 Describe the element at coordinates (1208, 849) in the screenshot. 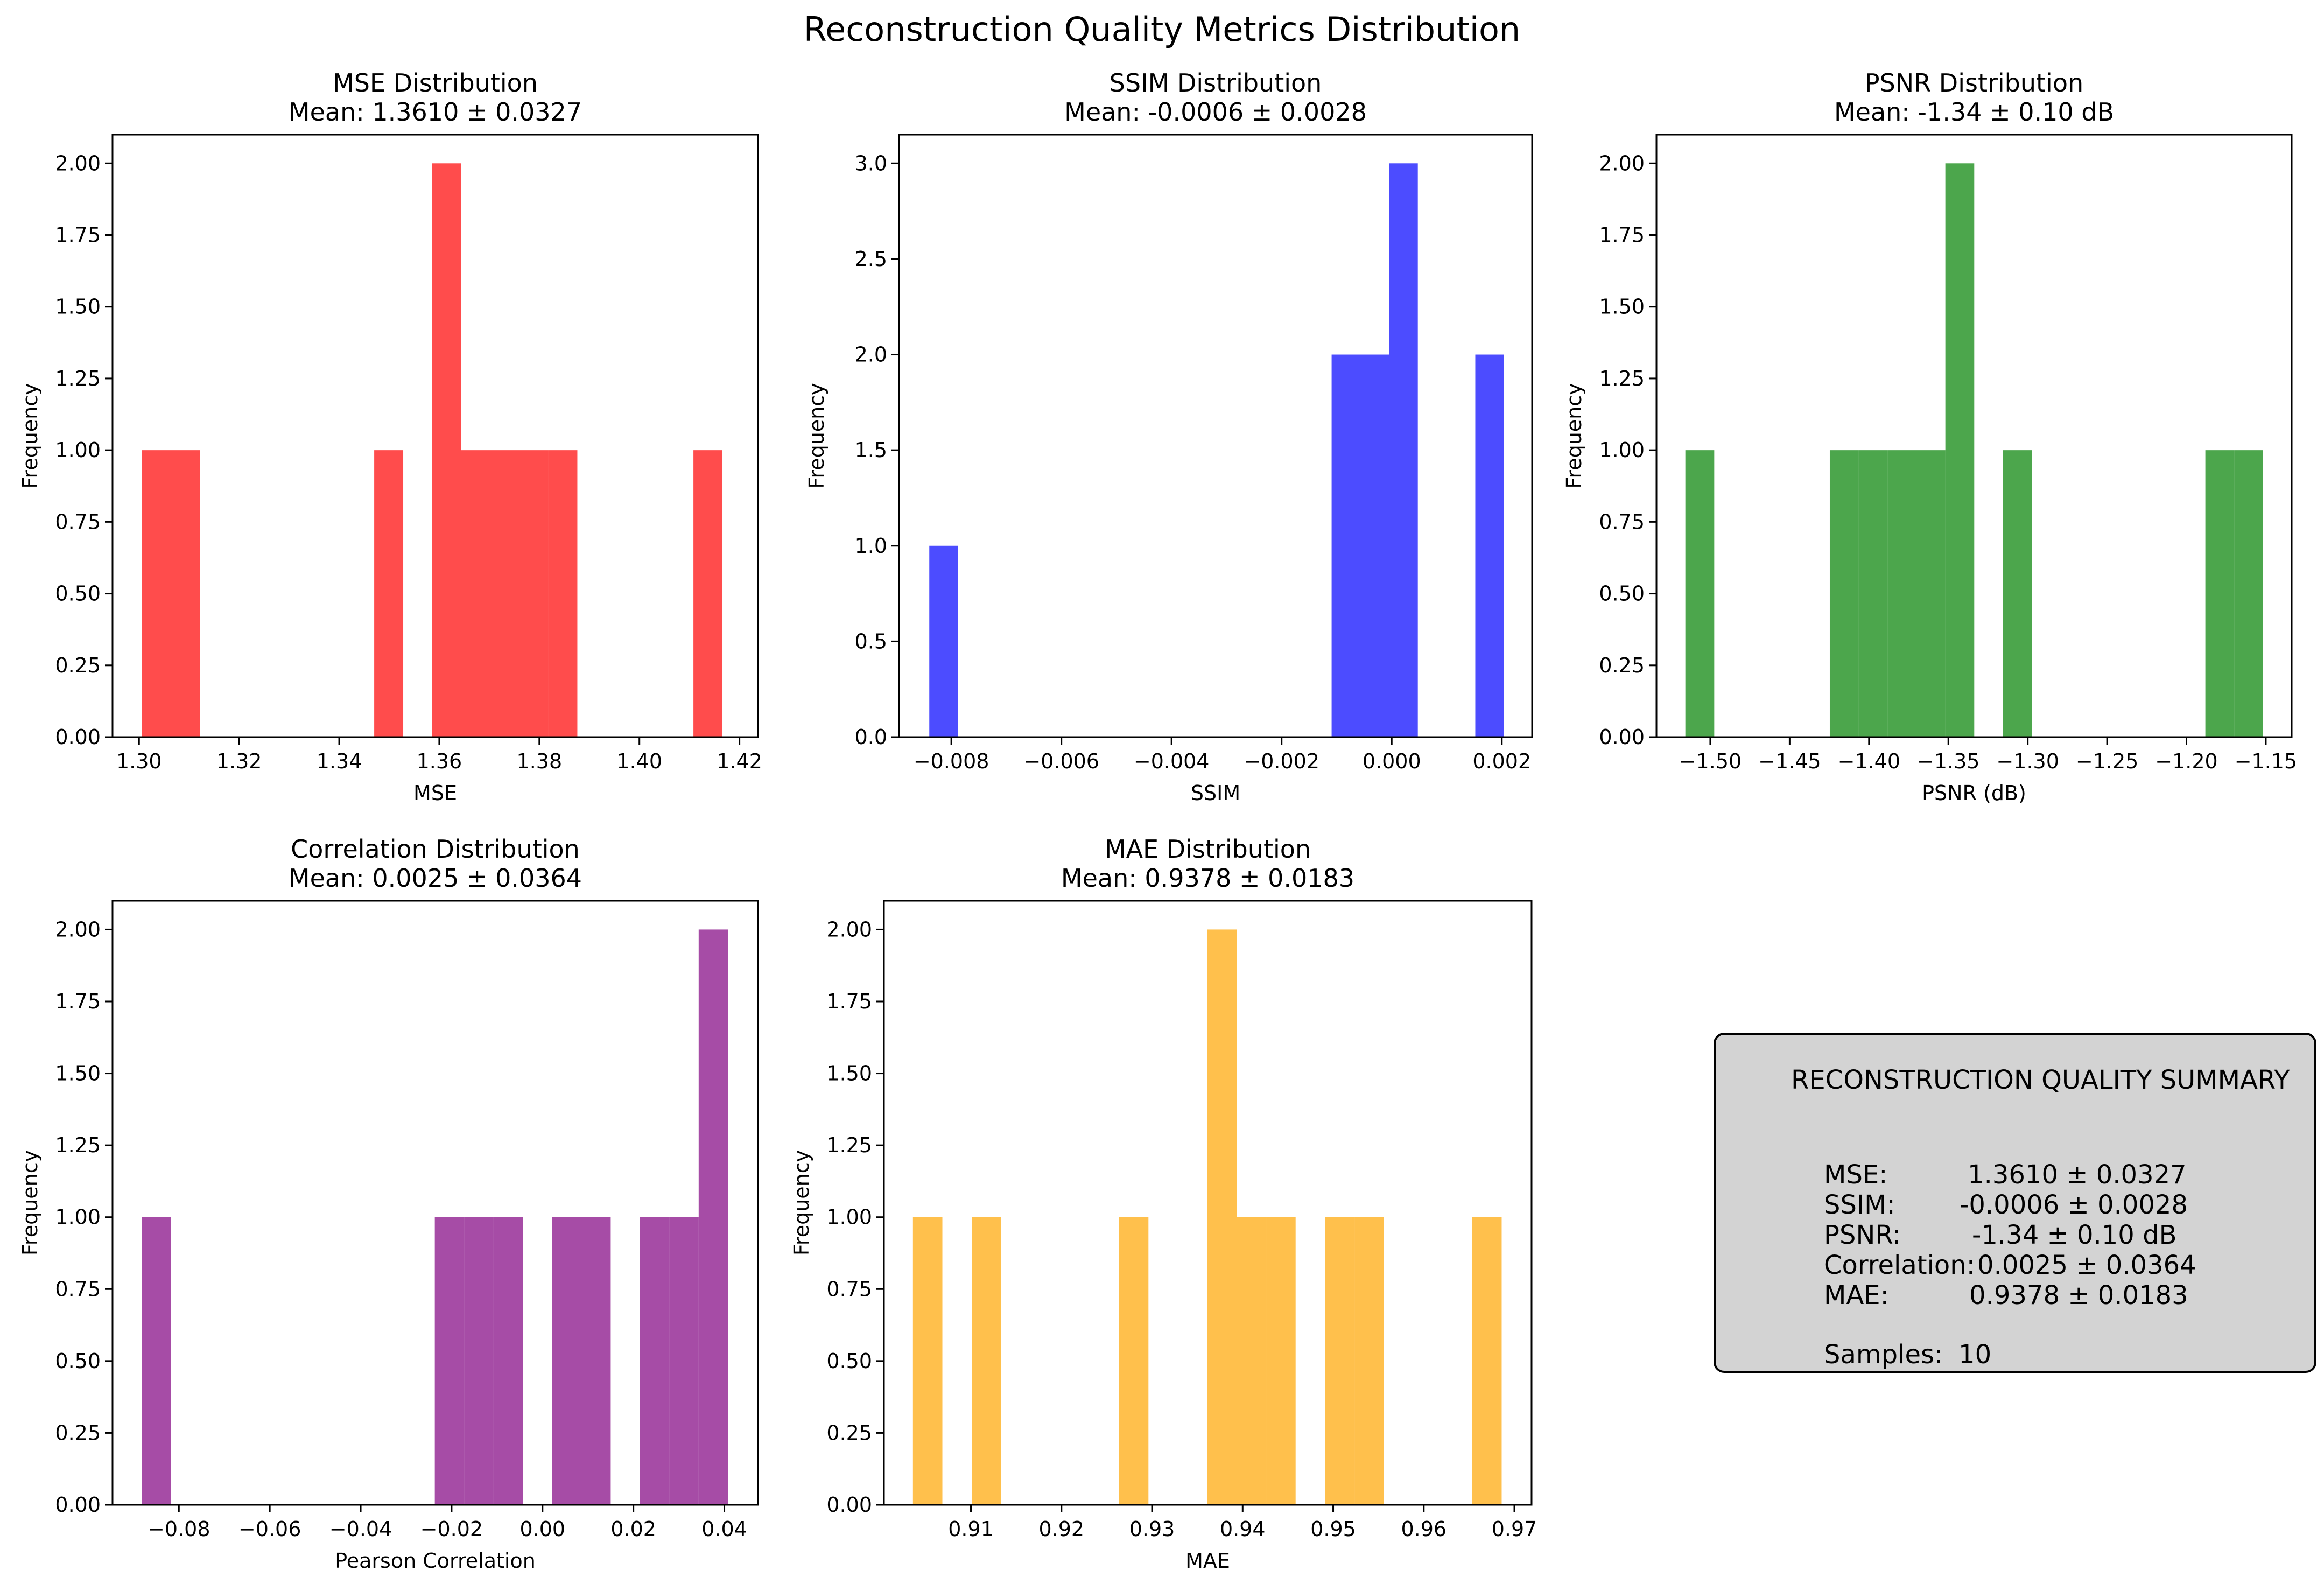

I see `chart-title: MAE Distribution` at that location.